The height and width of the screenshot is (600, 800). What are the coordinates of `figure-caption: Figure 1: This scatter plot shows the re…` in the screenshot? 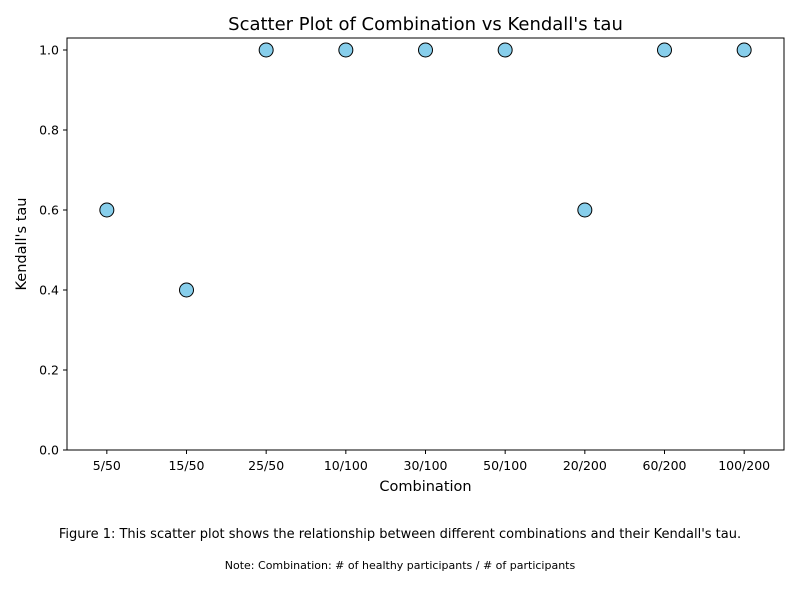 It's located at (400, 534).